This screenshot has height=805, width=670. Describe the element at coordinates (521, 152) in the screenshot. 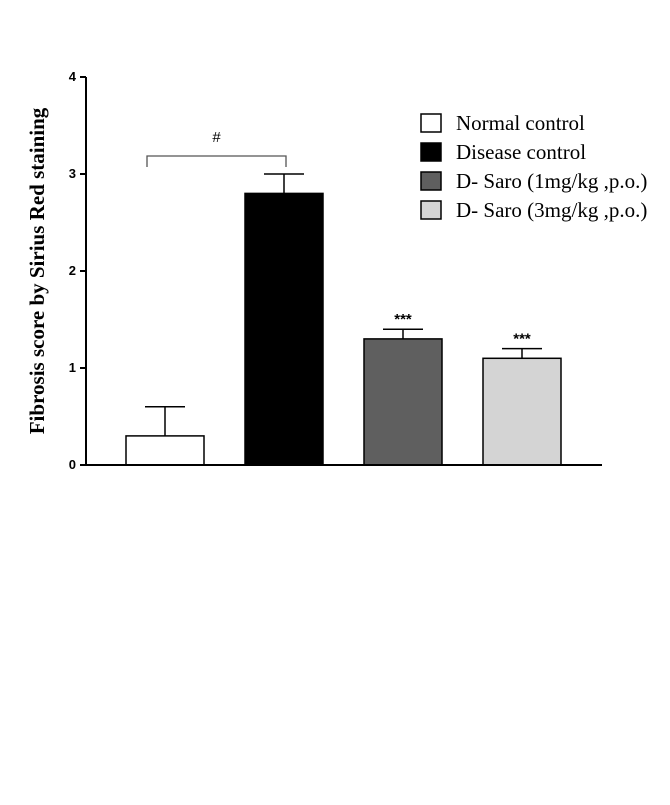

I see `legend-label: Disease control` at that location.